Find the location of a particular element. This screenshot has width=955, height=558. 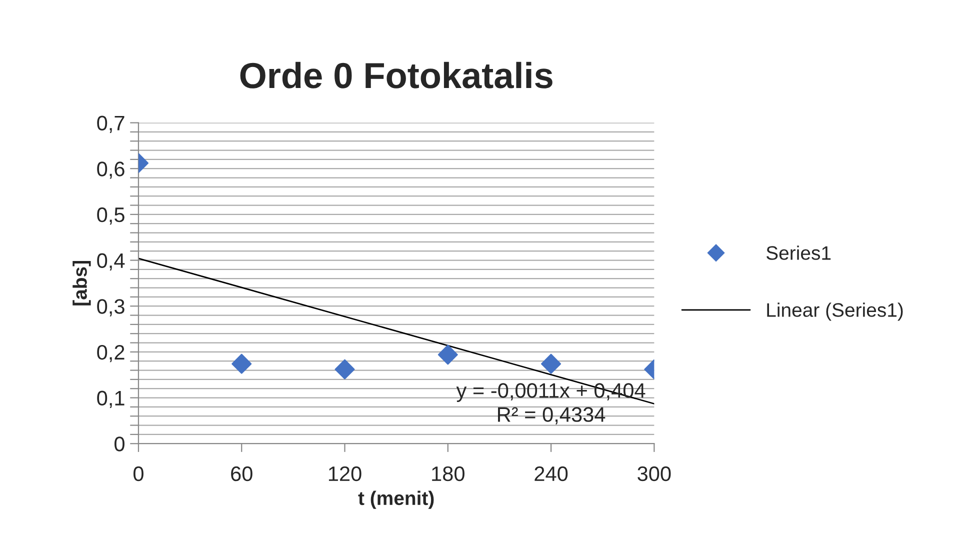

y-tick-label: 0,1 is located at coordinates (110, 399).